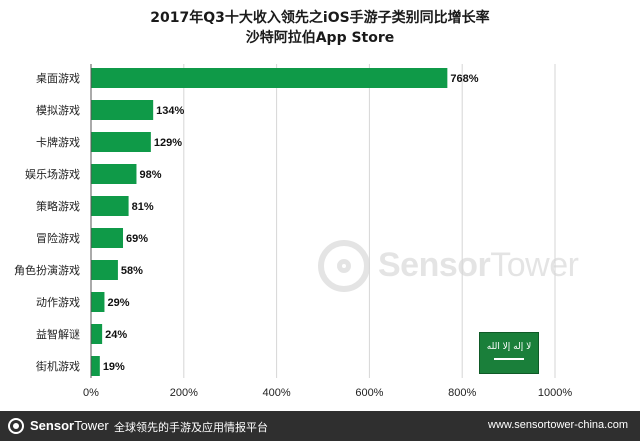  I want to click on data-label: 98%, so click(150, 175).